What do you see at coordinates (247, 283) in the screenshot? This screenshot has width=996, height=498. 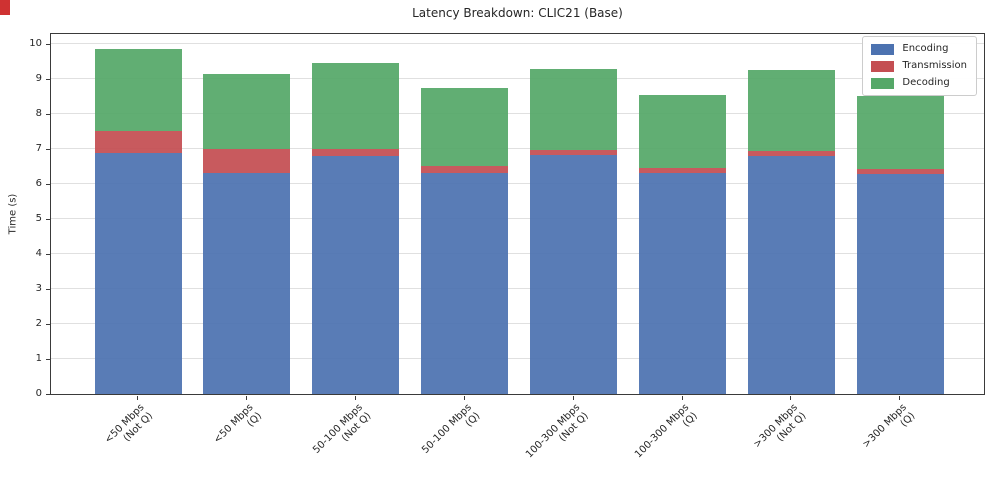 I see `bar-2-encoding-segment` at bounding box center [247, 283].